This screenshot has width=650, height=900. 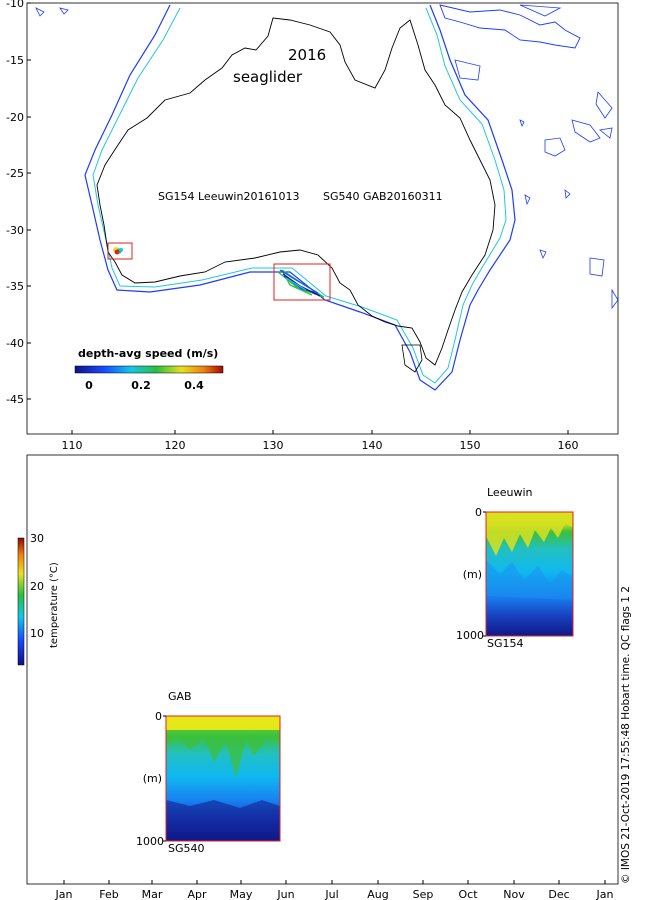 I want to click on gab-profile-panel: GAB 0 (m) 1000 SG540, so click(x=208, y=772).